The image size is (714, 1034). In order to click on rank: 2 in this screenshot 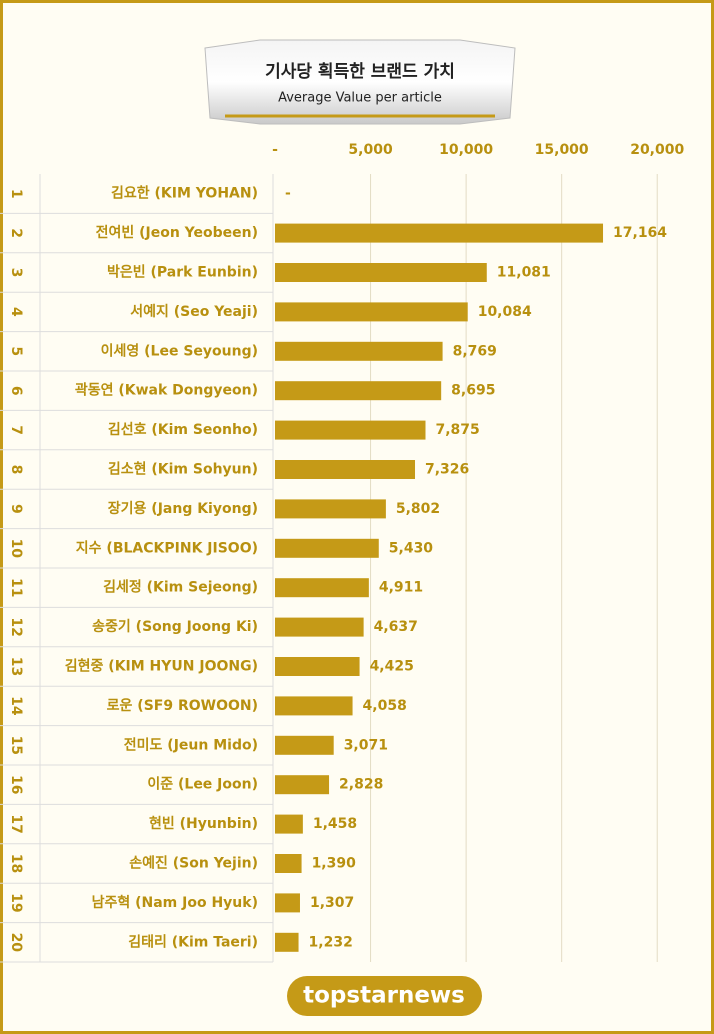, I will do `click(16, 233)`.